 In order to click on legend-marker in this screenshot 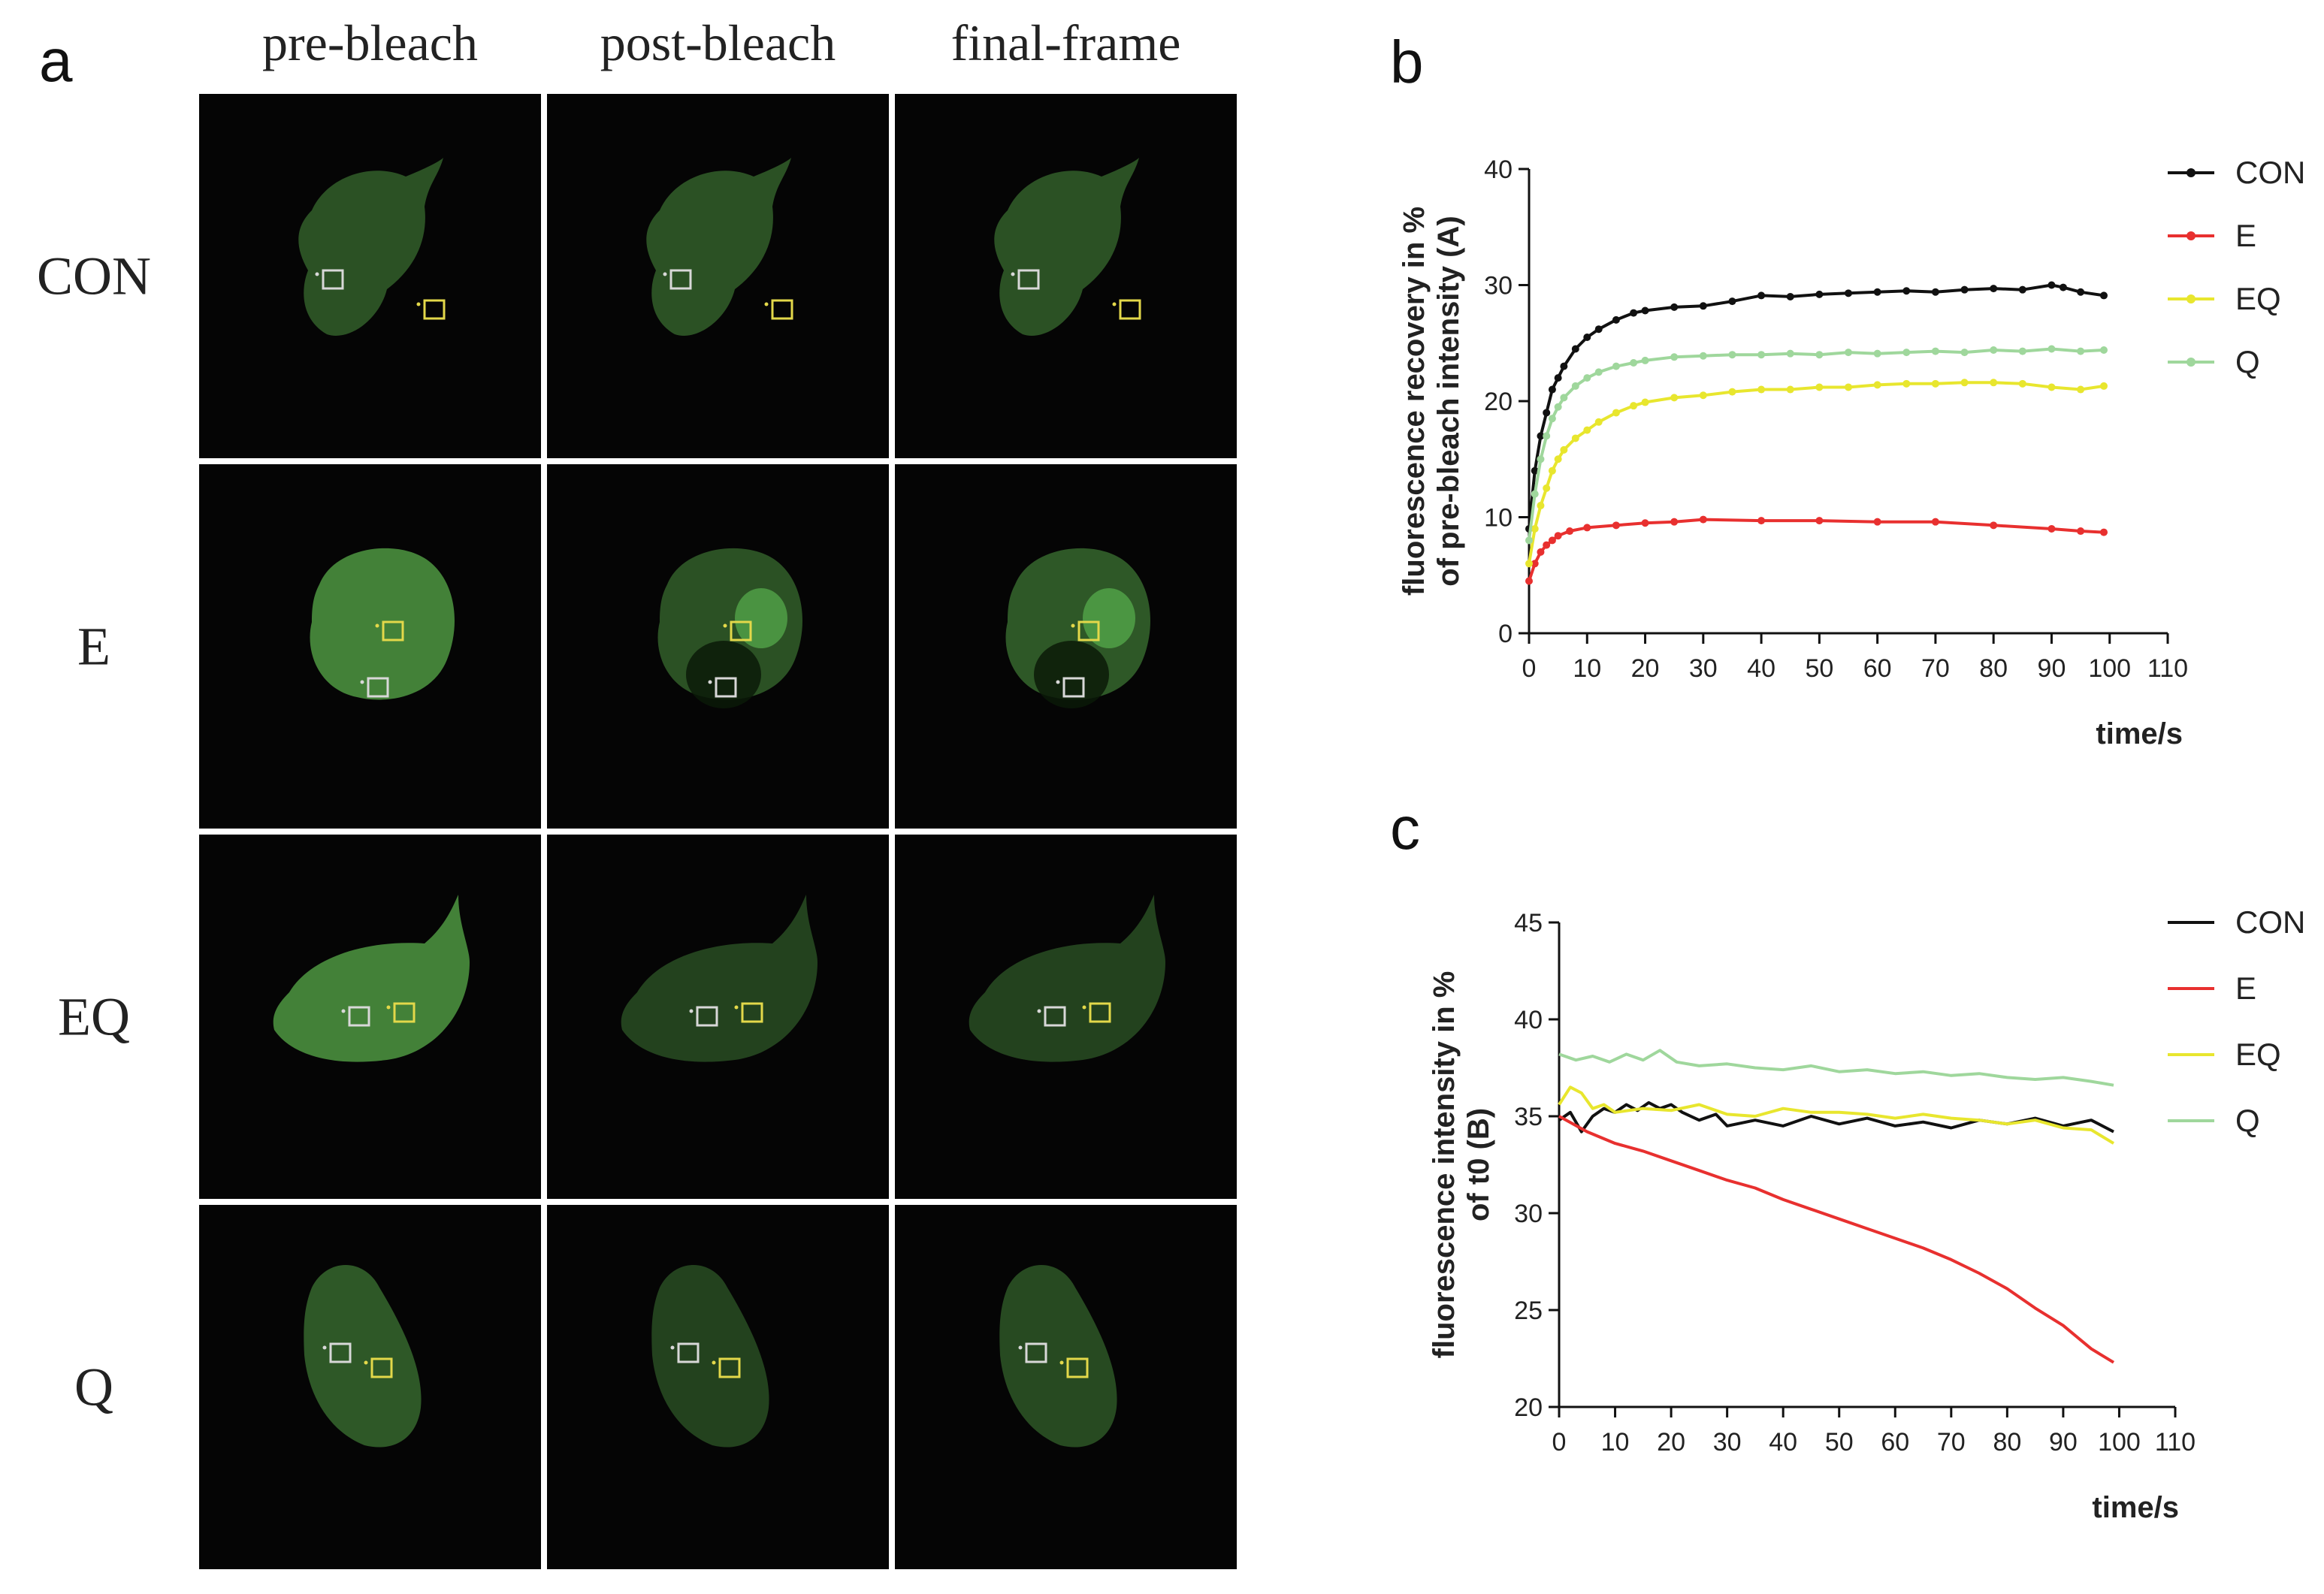, I will do `click(2191, 362)`.